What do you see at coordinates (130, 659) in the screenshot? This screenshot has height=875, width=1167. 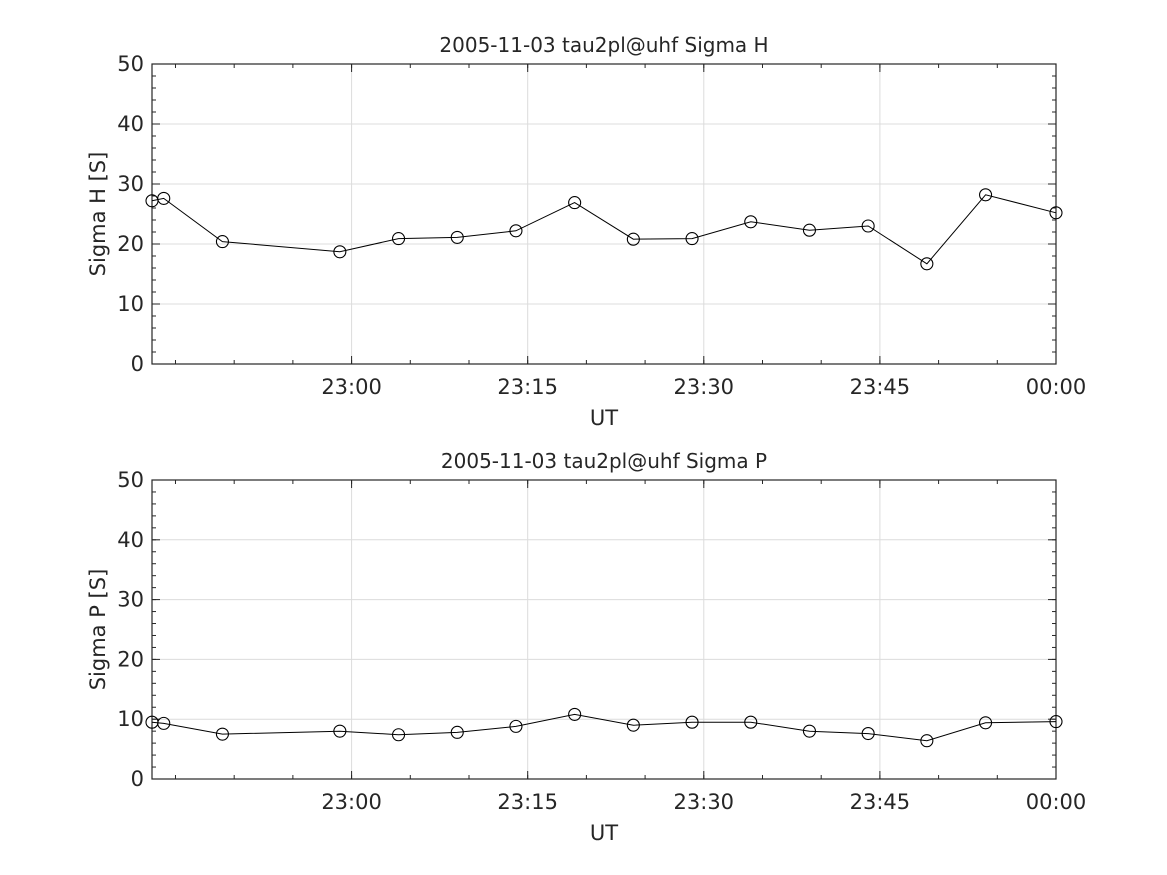 I see `sigma-p-y-tick-label: 20` at bounding box center [130, 659].